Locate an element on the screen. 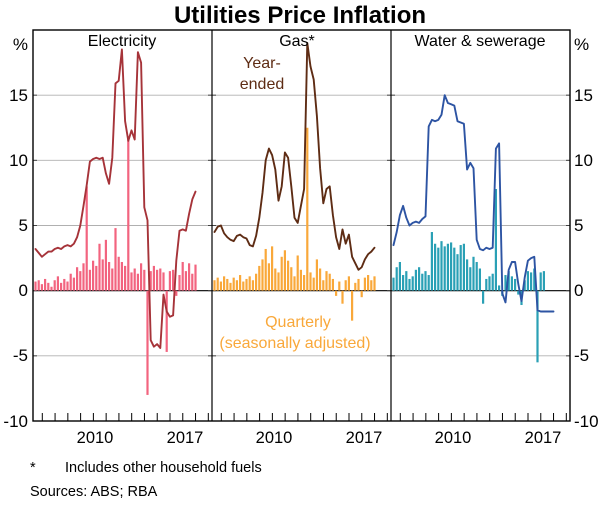 The width and height of the screenshot is (600, 505). y-axis-label-left-unit: % is located at coordinates (20, 44).